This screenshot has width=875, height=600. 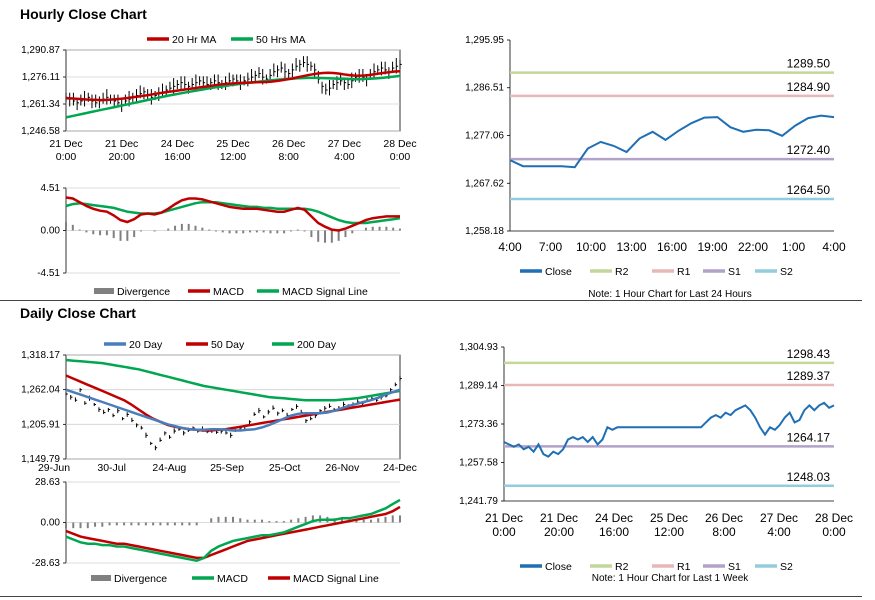 I want to click on daily-levels-xtick: 12:00, so click(x=669, y=532).